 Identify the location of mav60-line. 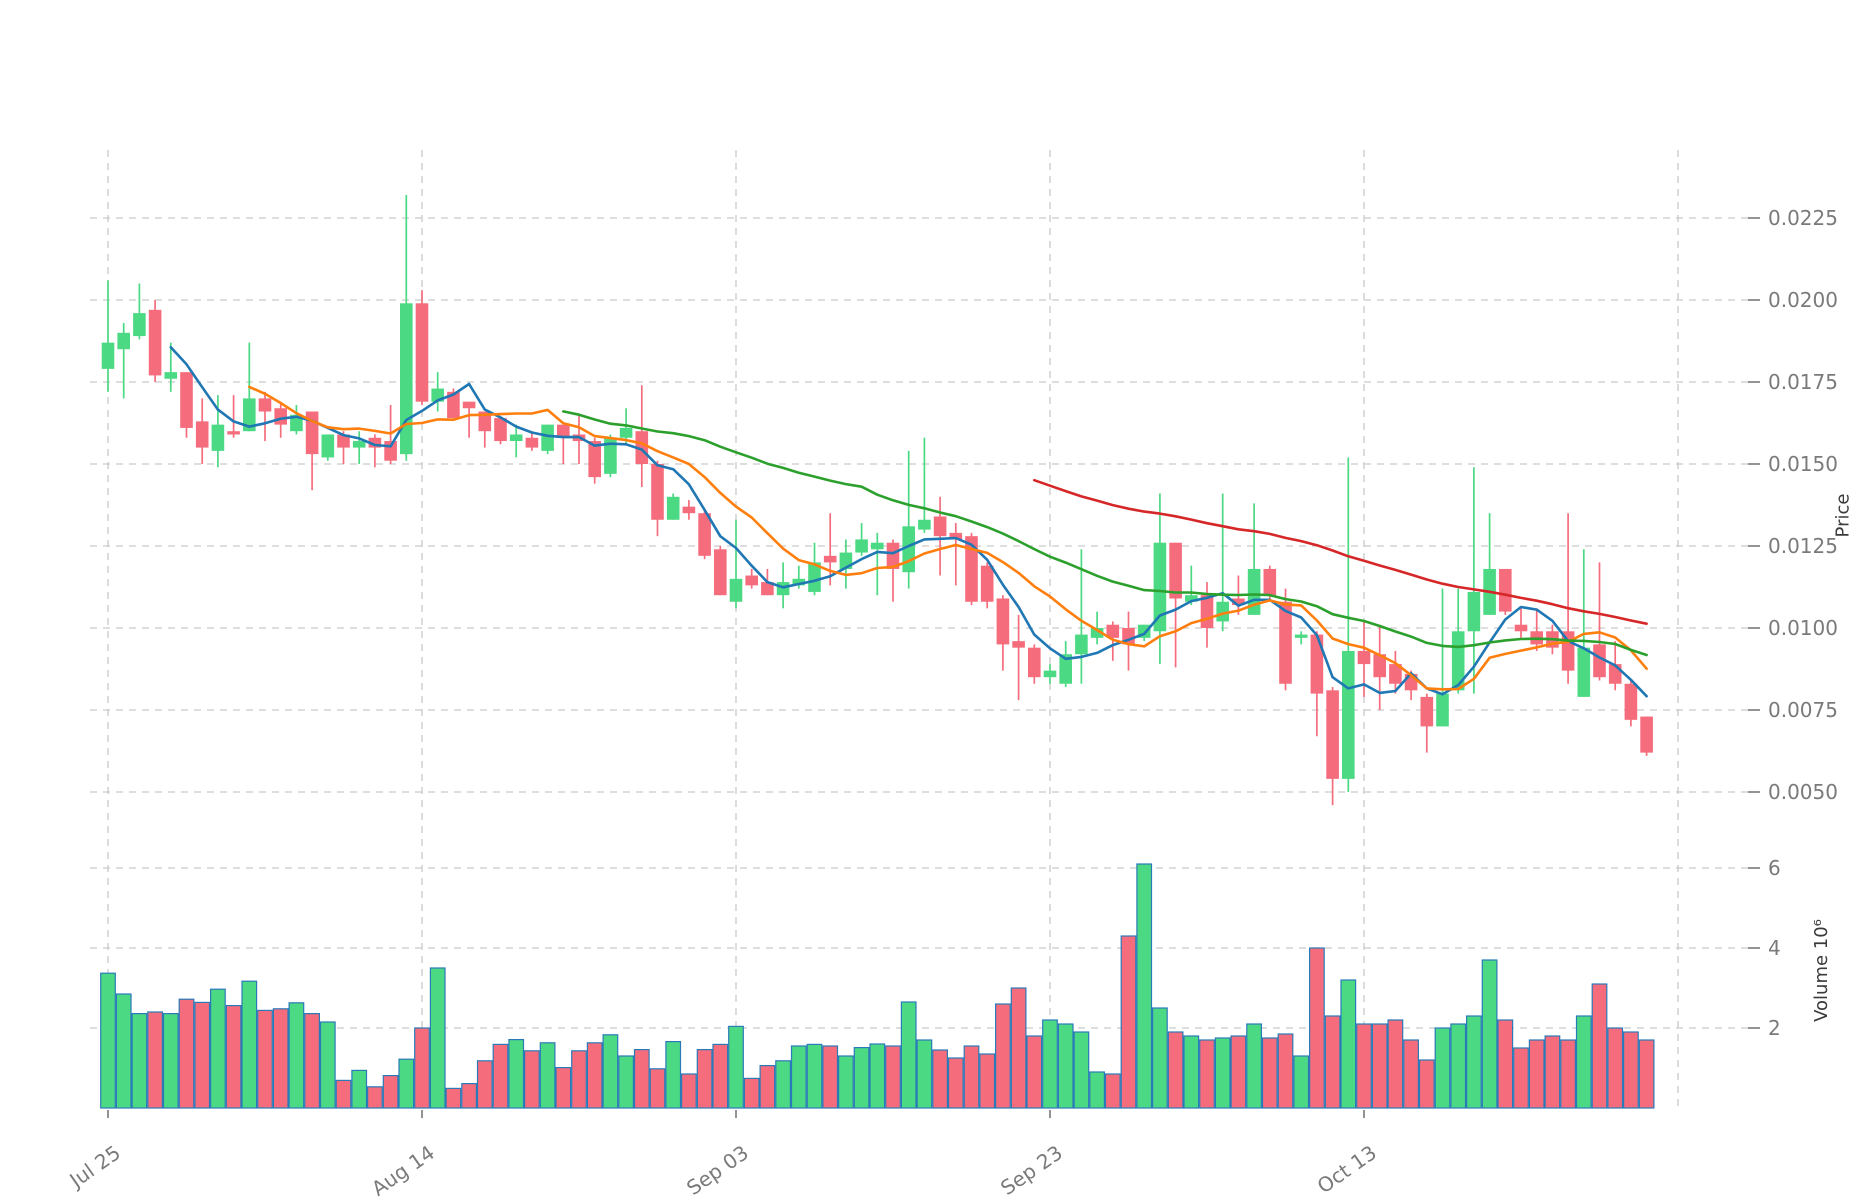
(1340, 552).